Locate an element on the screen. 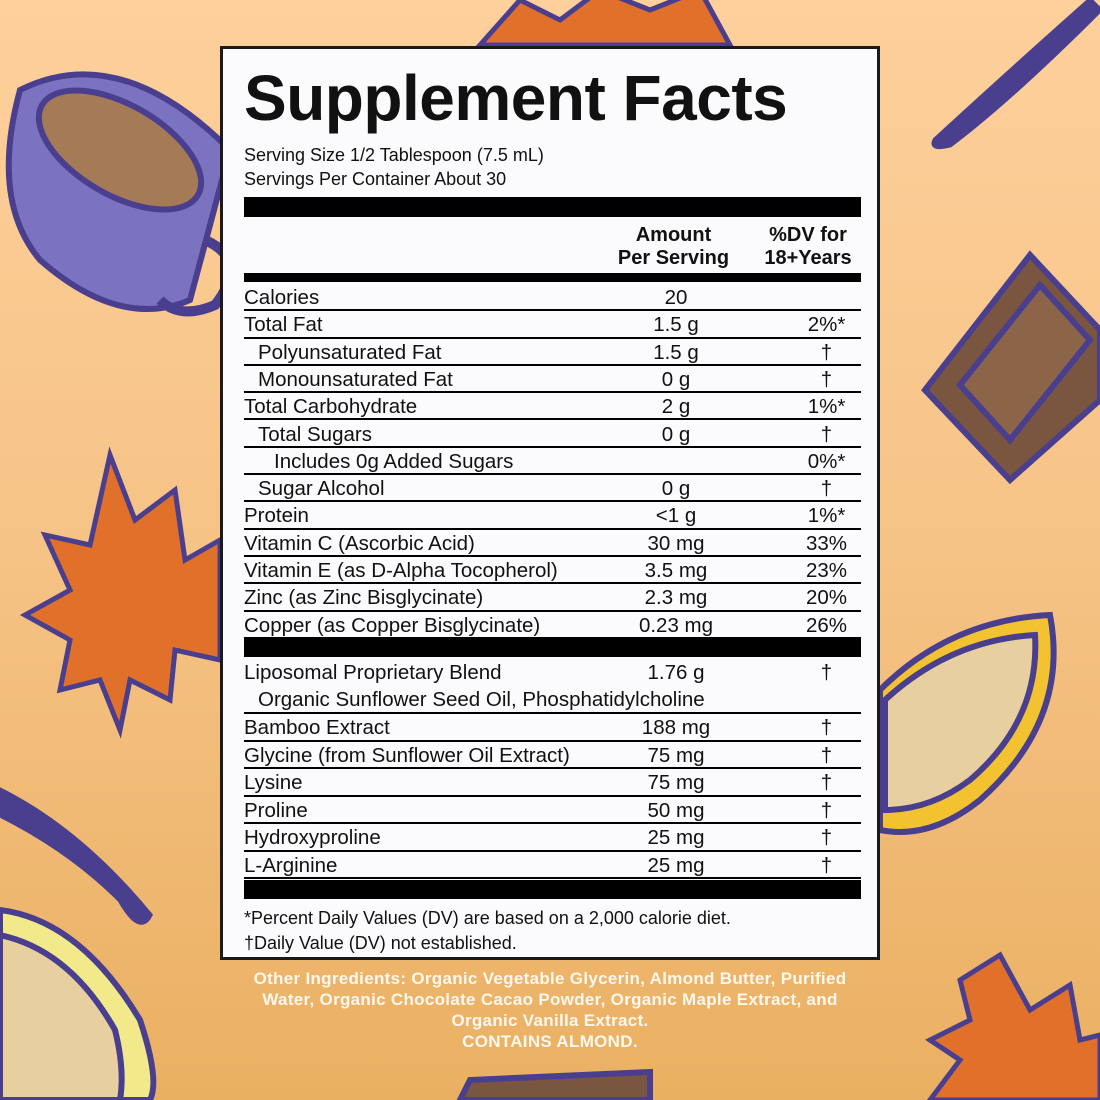 The width and height of the screenshot is (1100, 1100). maple-leaf-top-icon is located at coordinates (604, 24).